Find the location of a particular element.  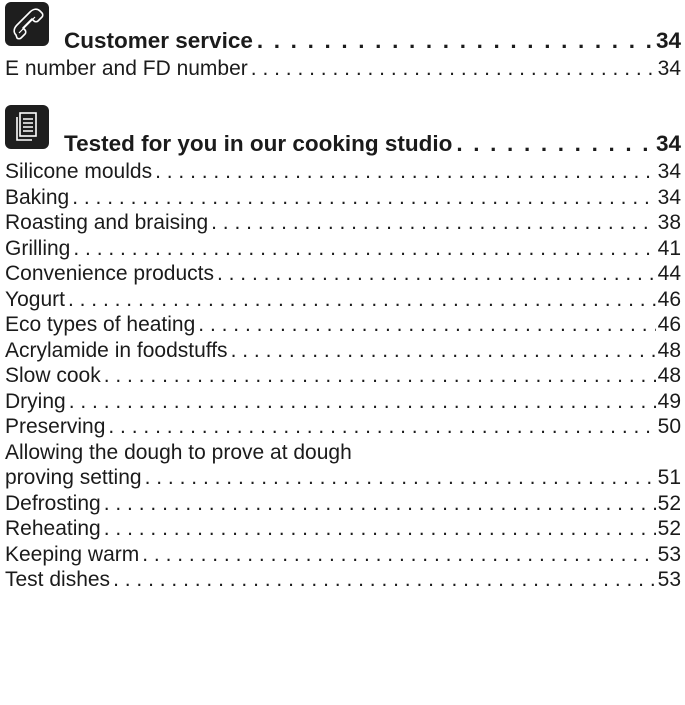

toc-entry-label-line2-row: proving setting 51 is located at coordinates (342, 478).